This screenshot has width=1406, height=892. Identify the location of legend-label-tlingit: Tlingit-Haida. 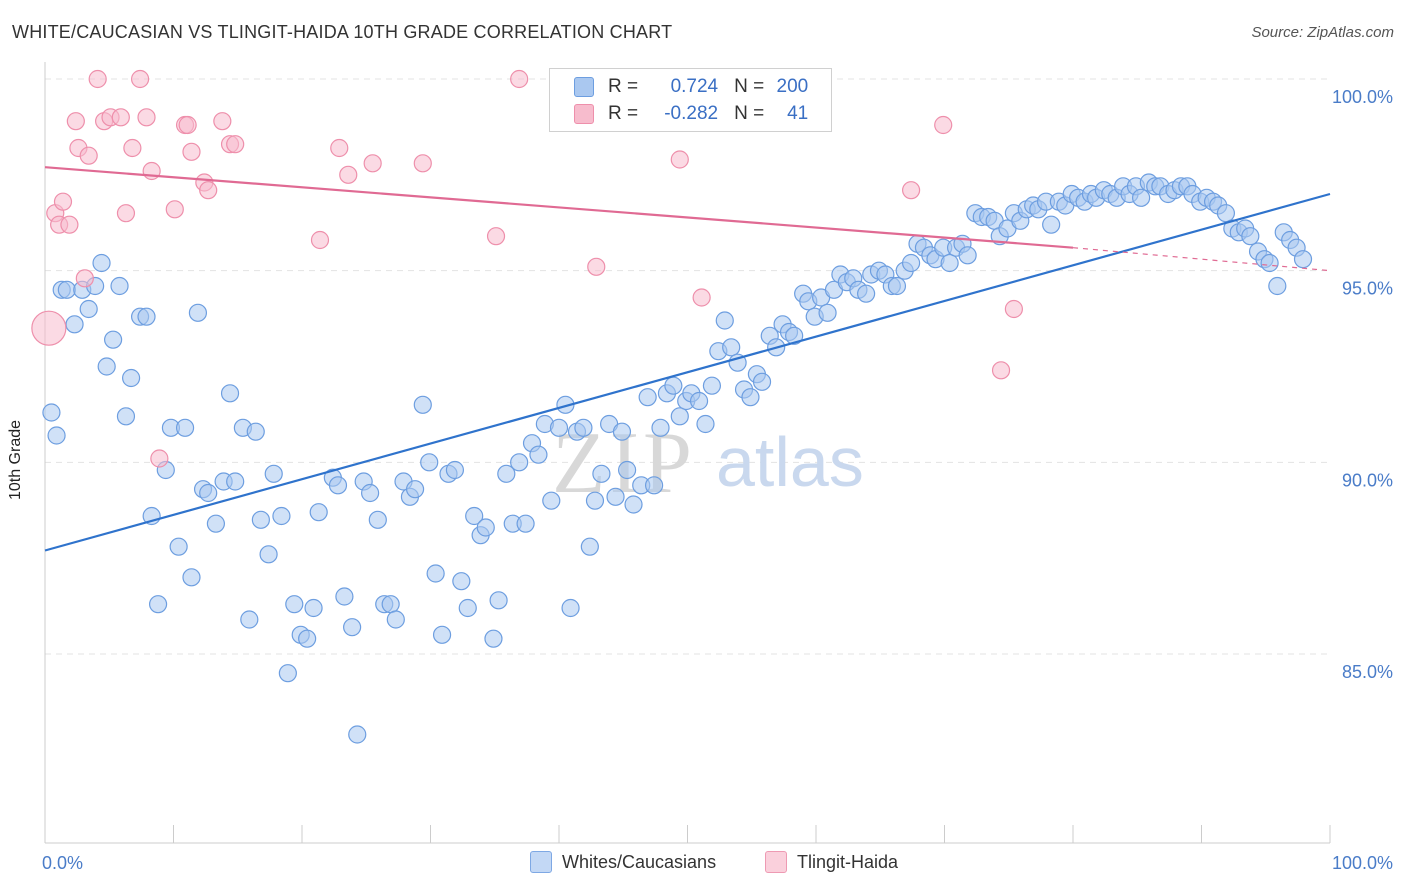
(848, 861).